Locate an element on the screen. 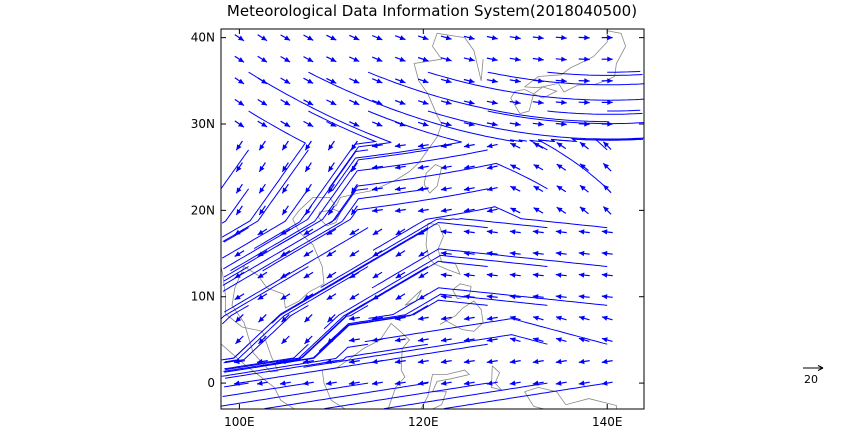  y-tick-label: 10N is located at coordinates (203, 297).